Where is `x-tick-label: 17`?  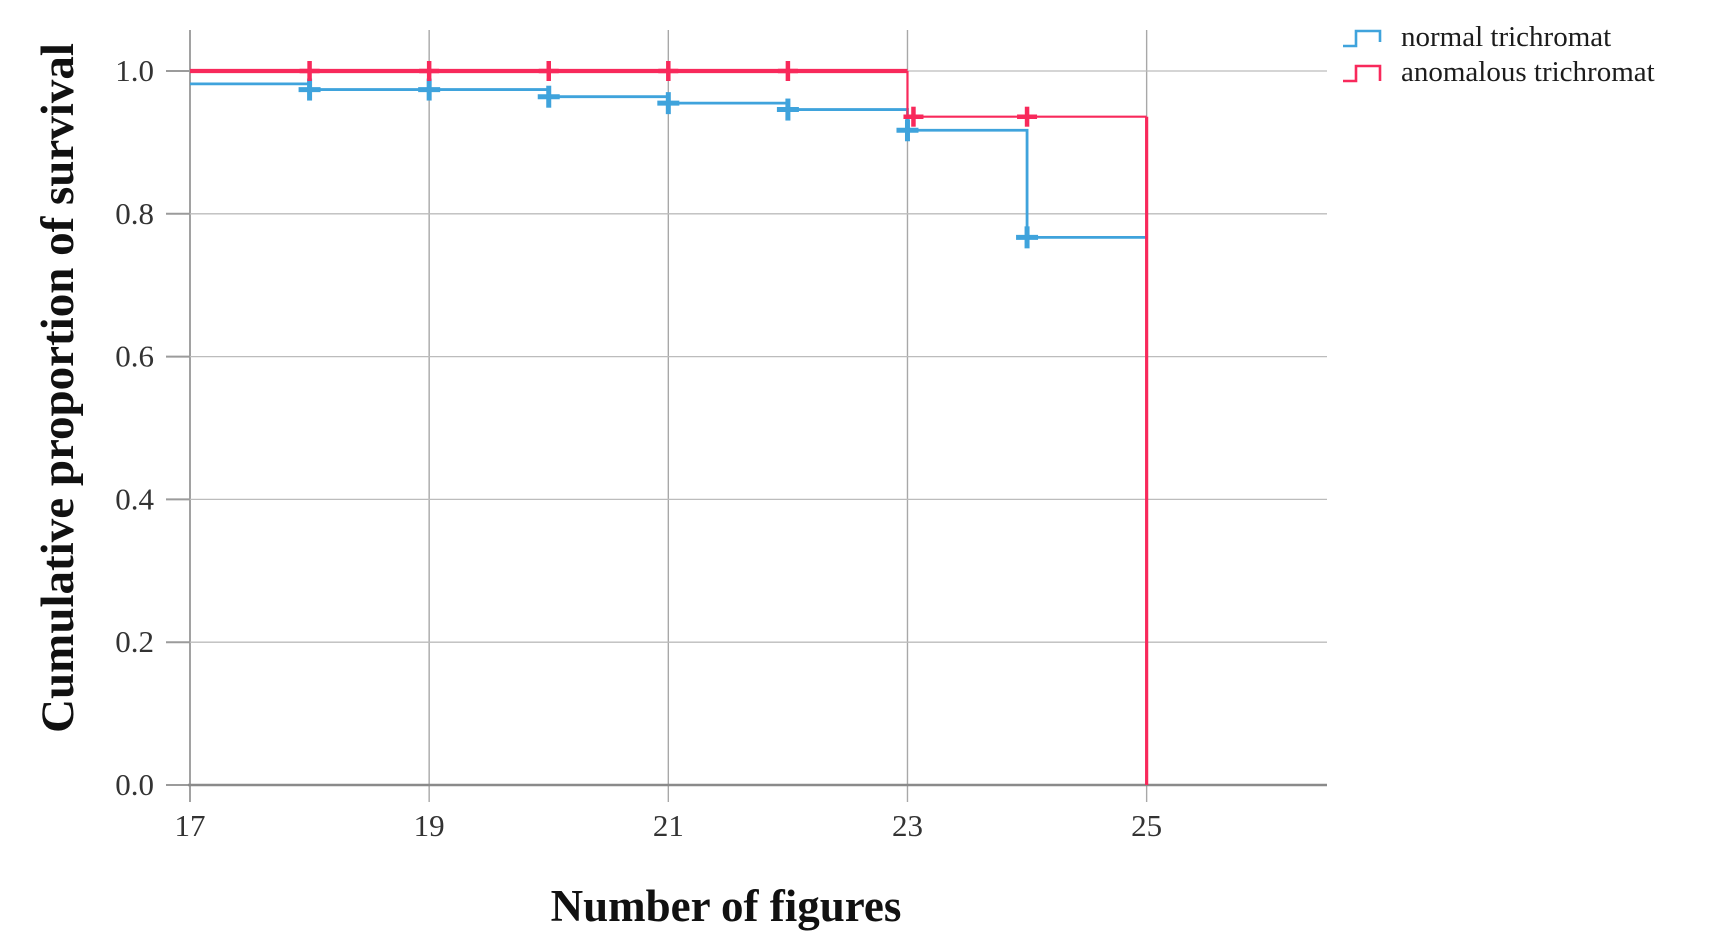 x-tick-label: 17 is located at coordinates (190, 825).